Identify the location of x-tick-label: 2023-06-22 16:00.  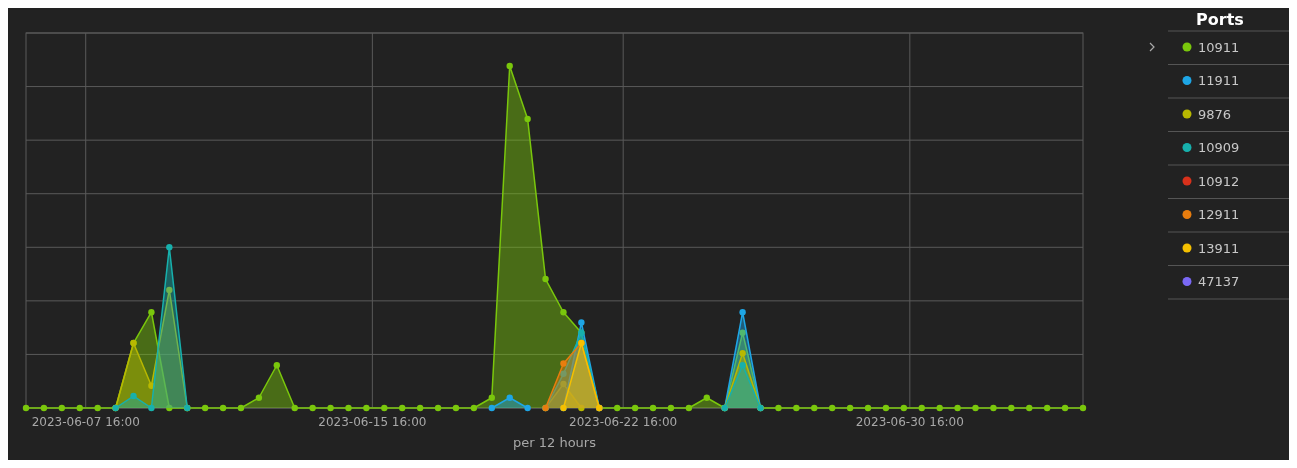
(623, 422).